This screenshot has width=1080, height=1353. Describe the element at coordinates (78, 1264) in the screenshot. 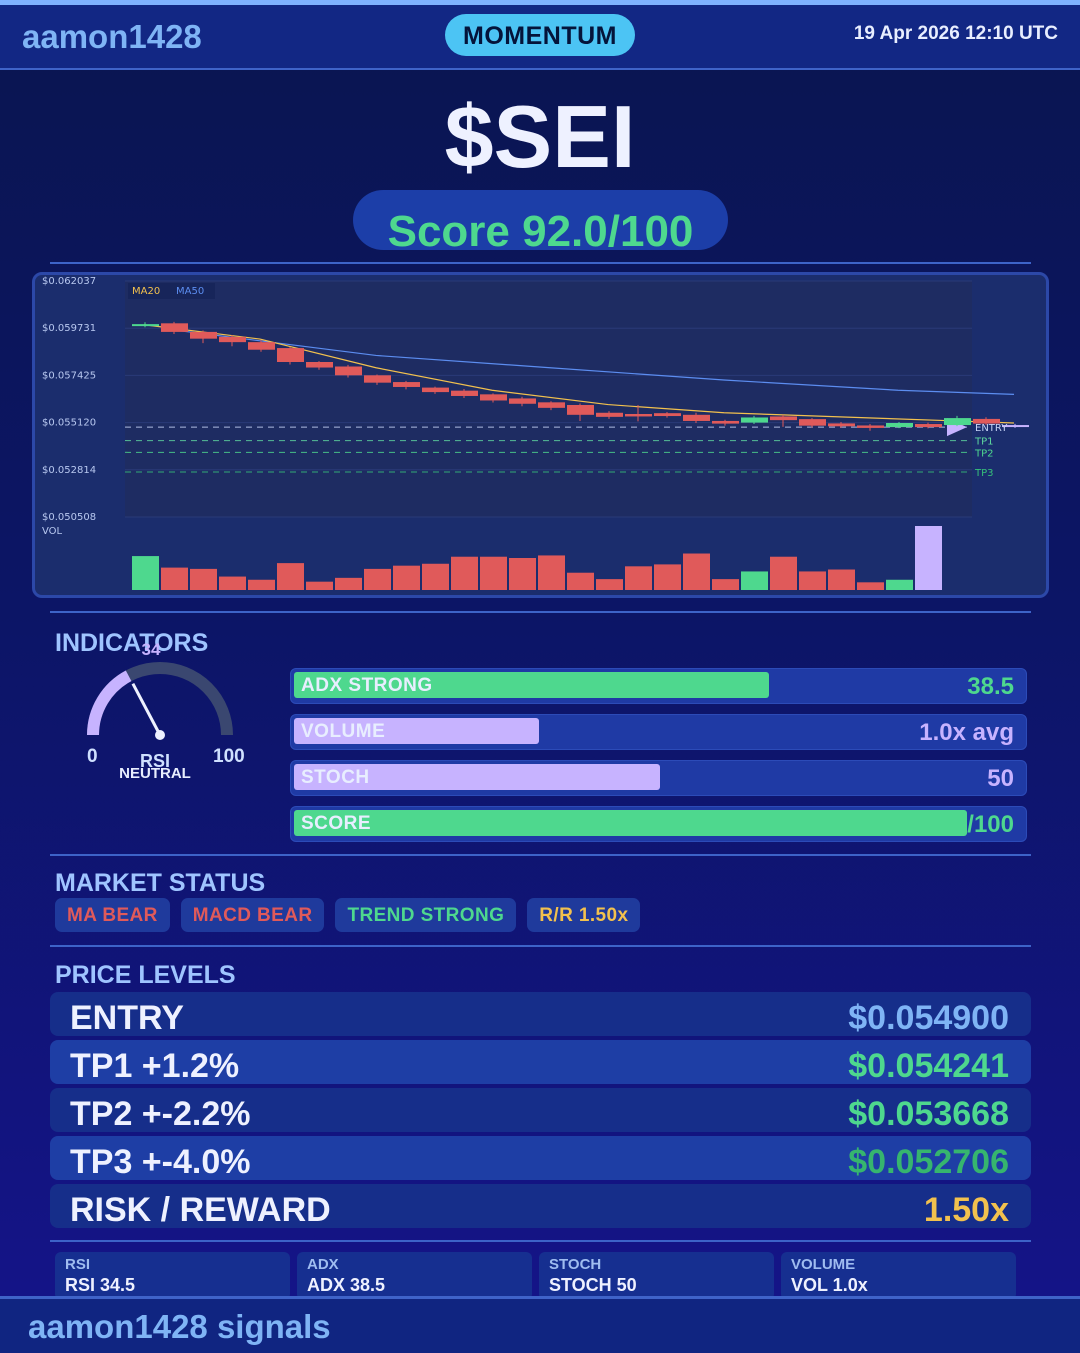

I see `stat-title: RSI` at that location.